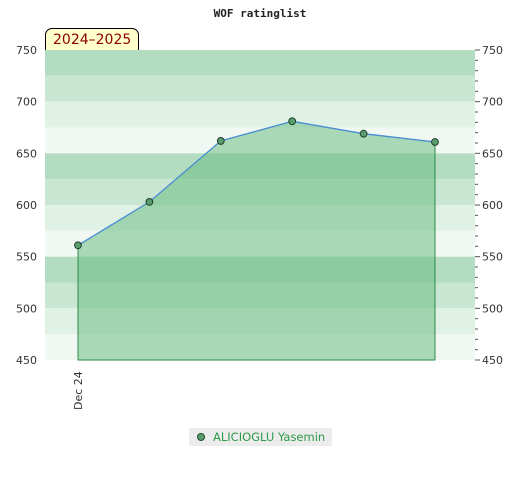 This screenshot has height=480, width=520. What do you see at coordinates (492, 205) in the screenshot?
I see `y-tick-label-right: 600` at bounding box center [492, 205].